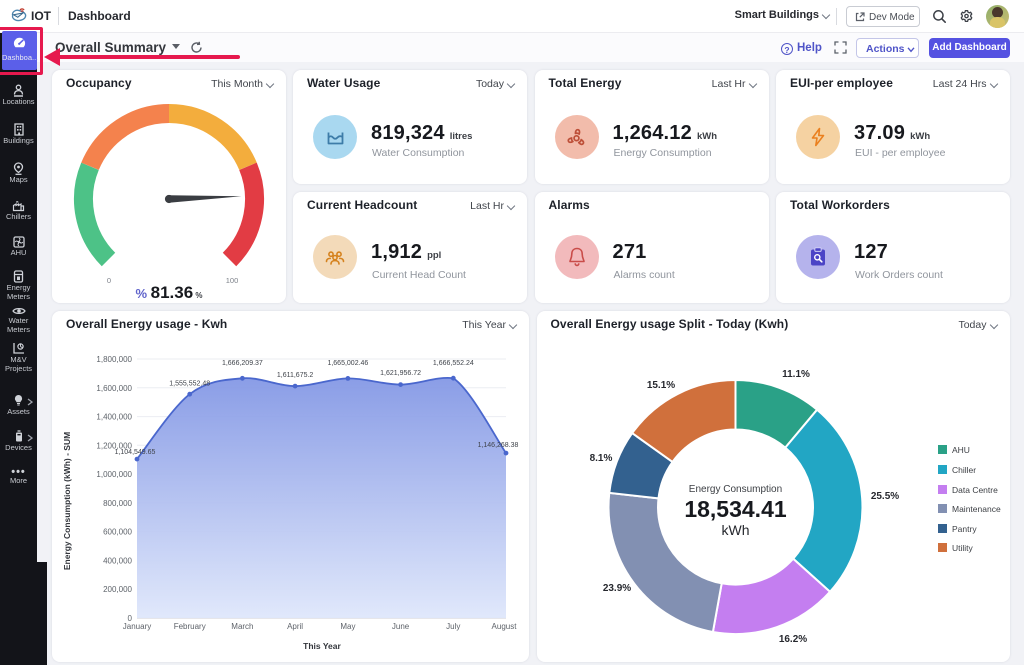  I want to click on svg-text: Chiller, so click(964, 470).